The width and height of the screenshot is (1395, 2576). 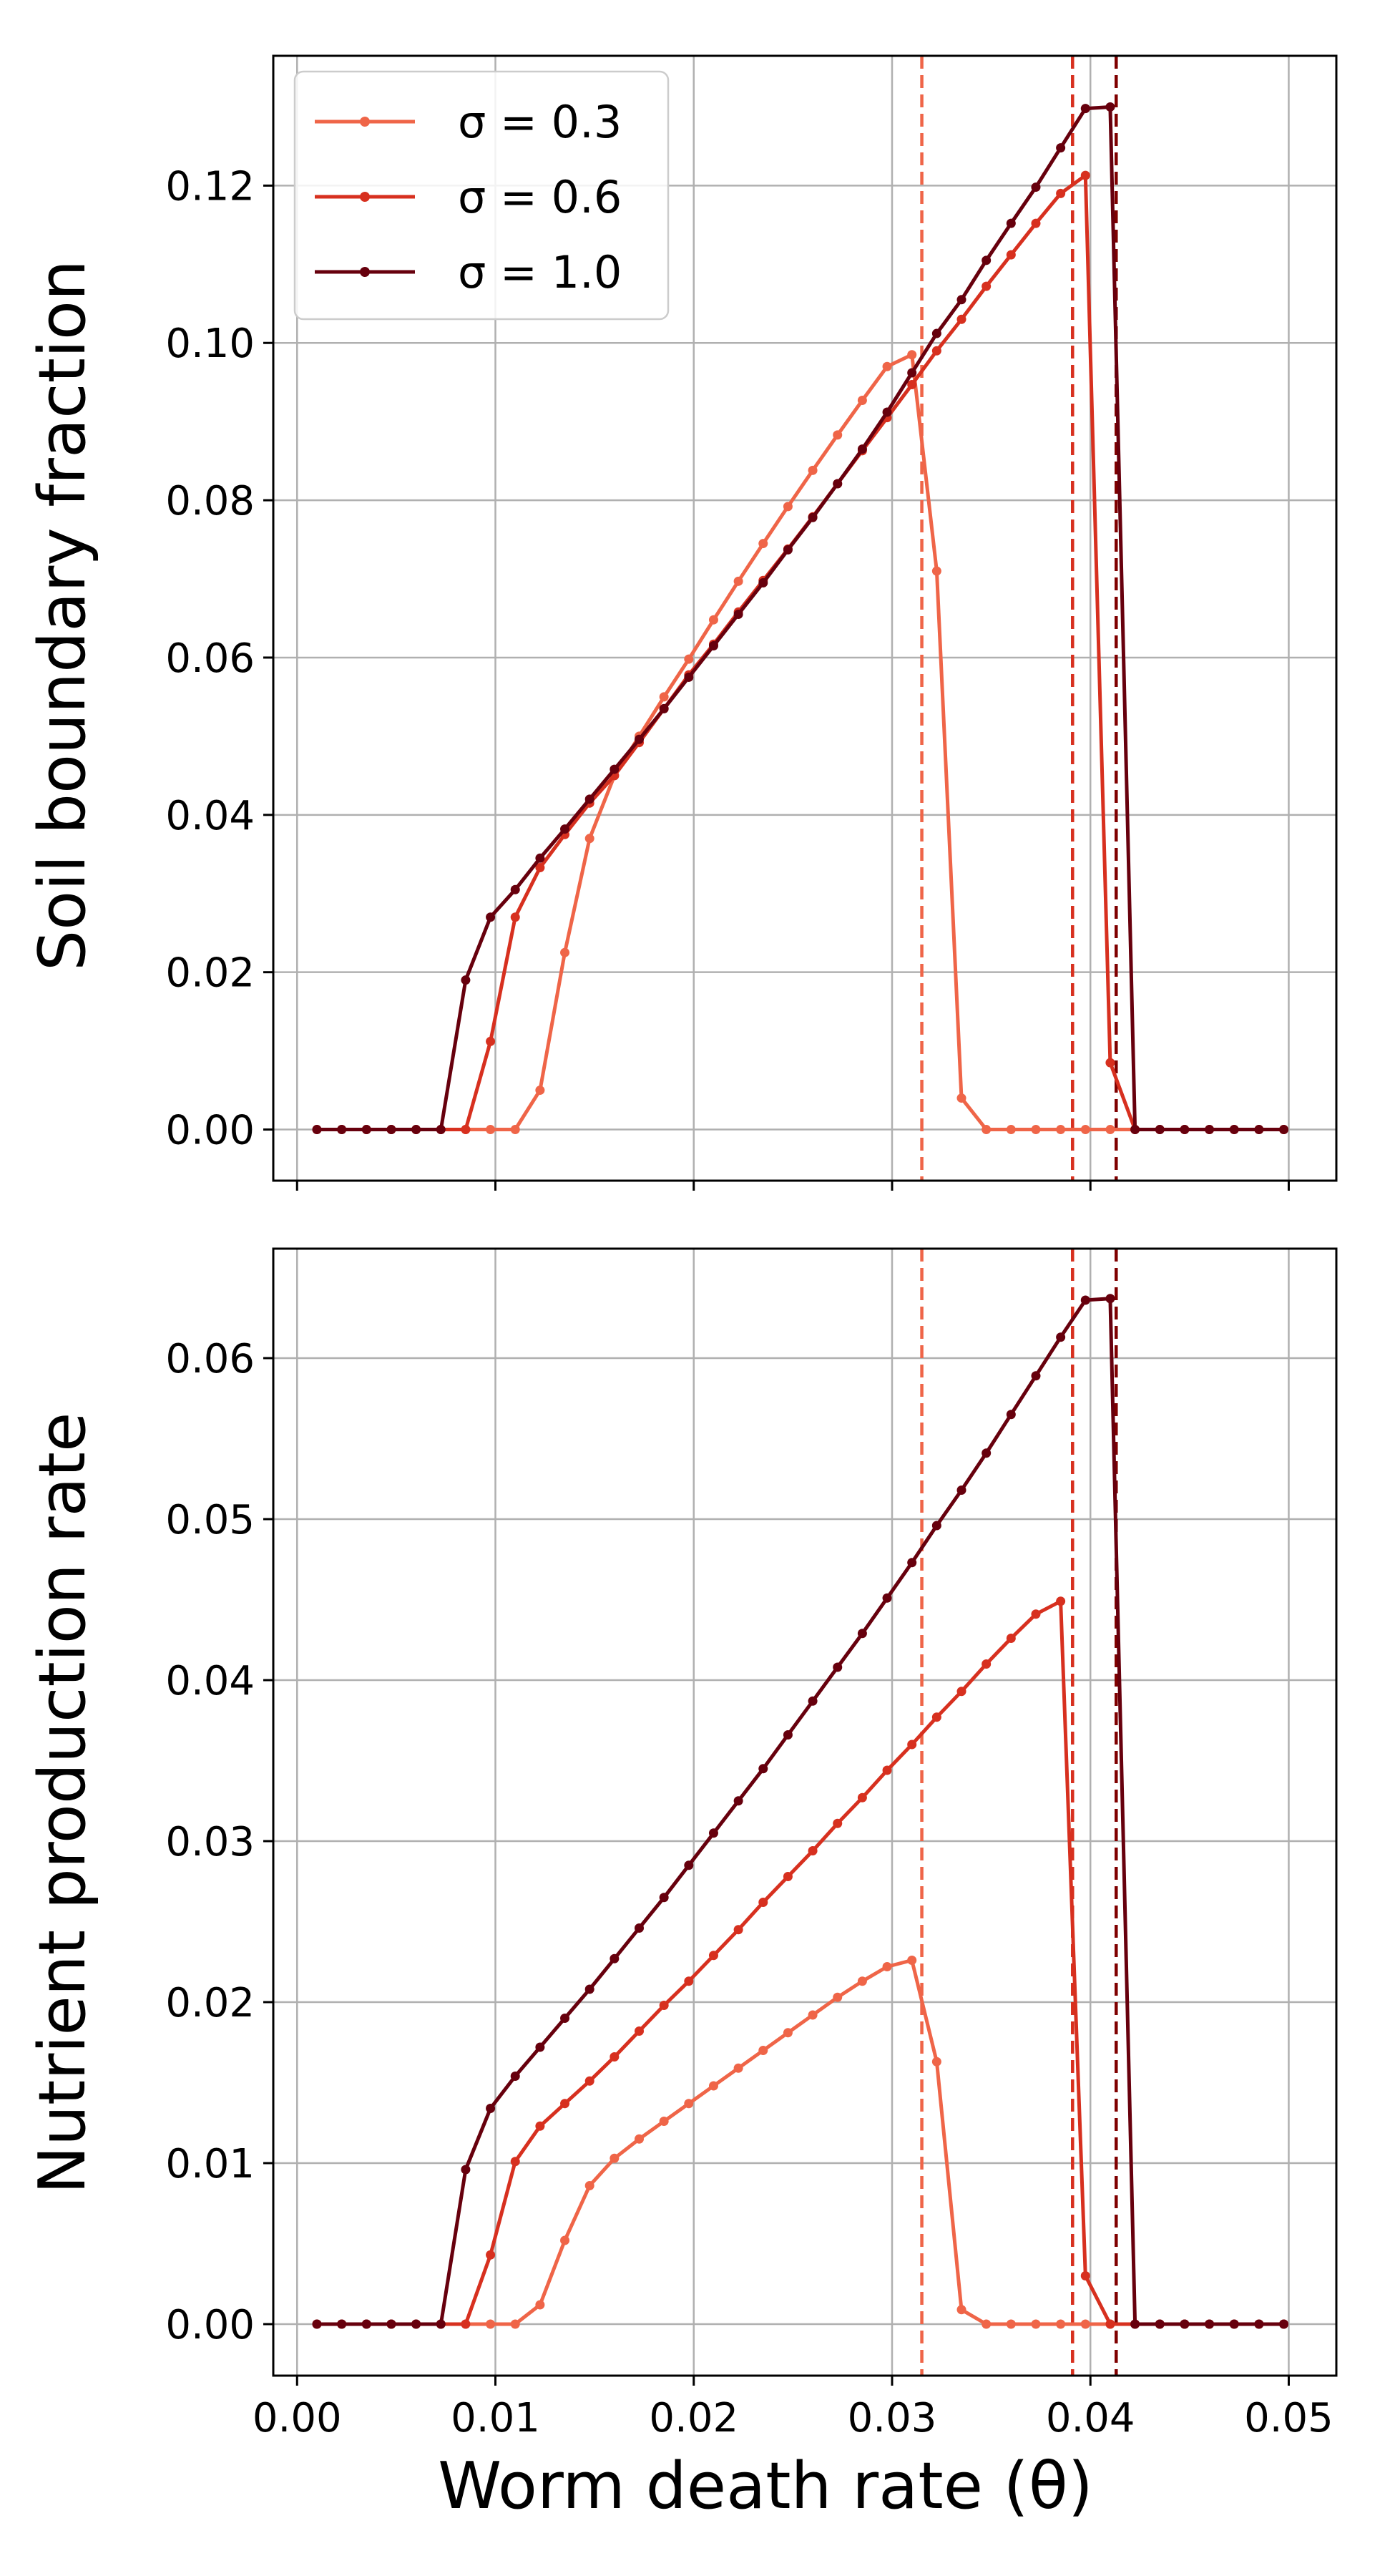 I want to click on legend-marker, so click(x=365, y=122).